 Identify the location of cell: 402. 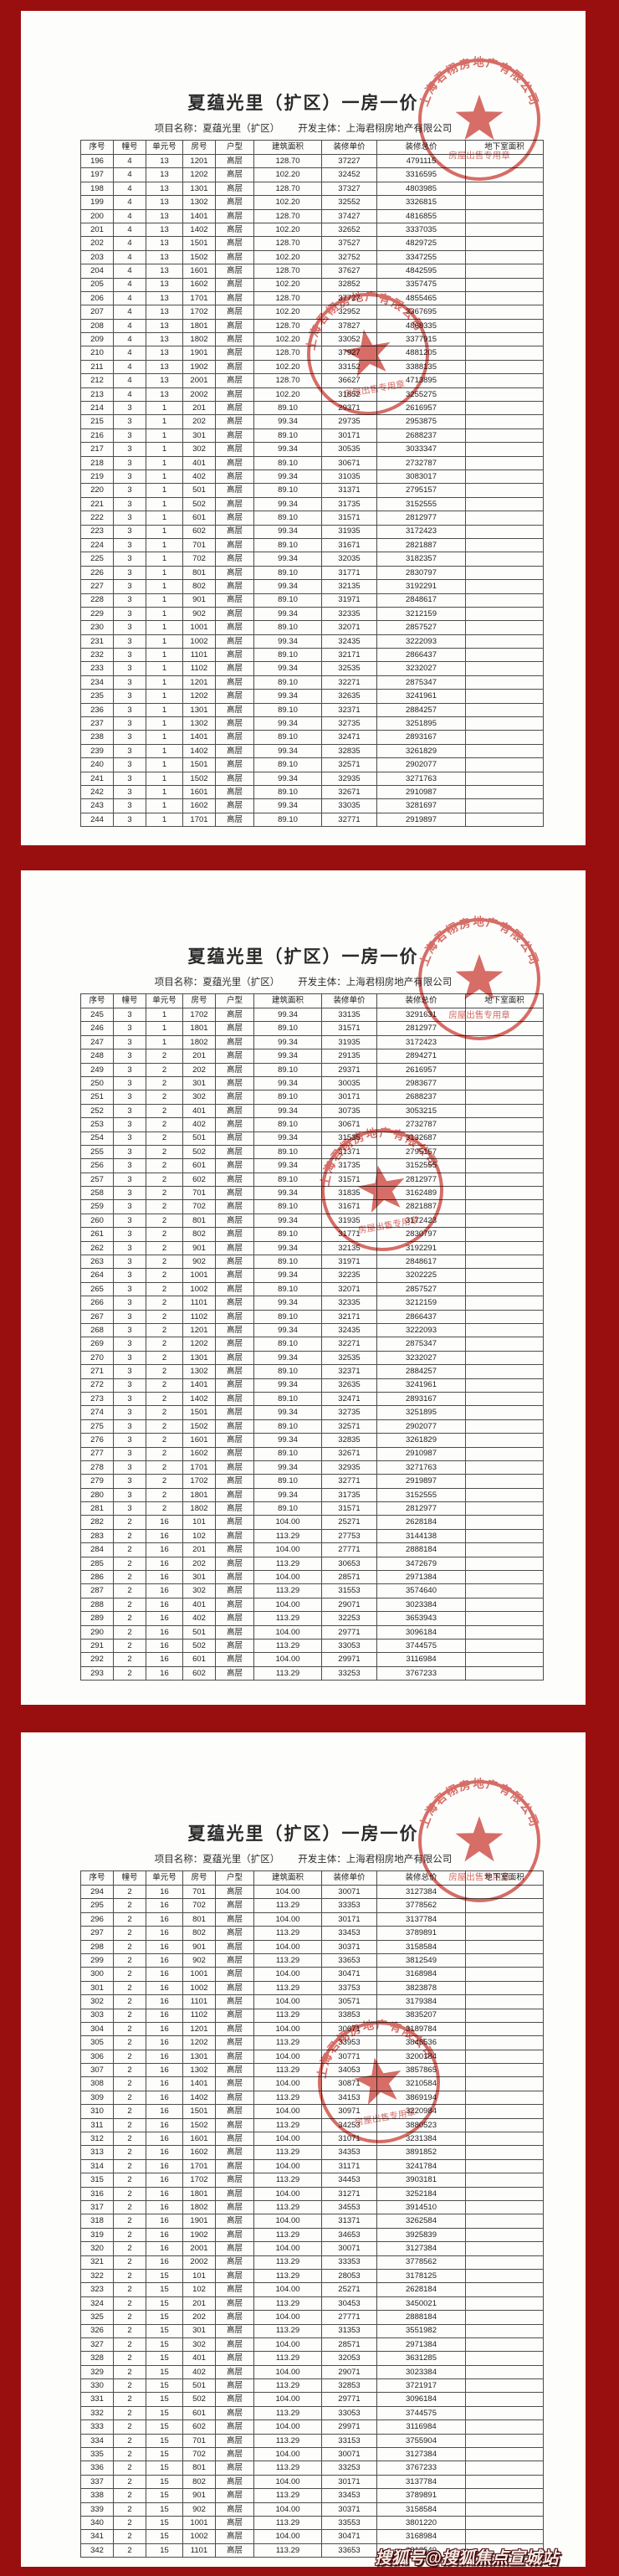
(199, 477).